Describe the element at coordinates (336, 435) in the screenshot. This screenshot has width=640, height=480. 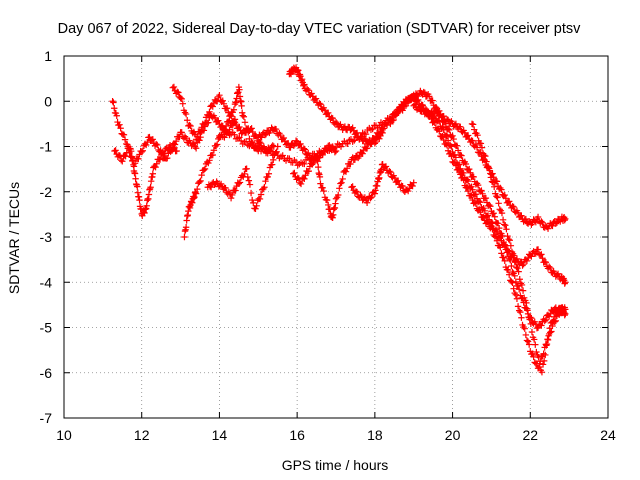
I see `x-tick-labels: 10 12 14 16 18 20 22 24` at that location.